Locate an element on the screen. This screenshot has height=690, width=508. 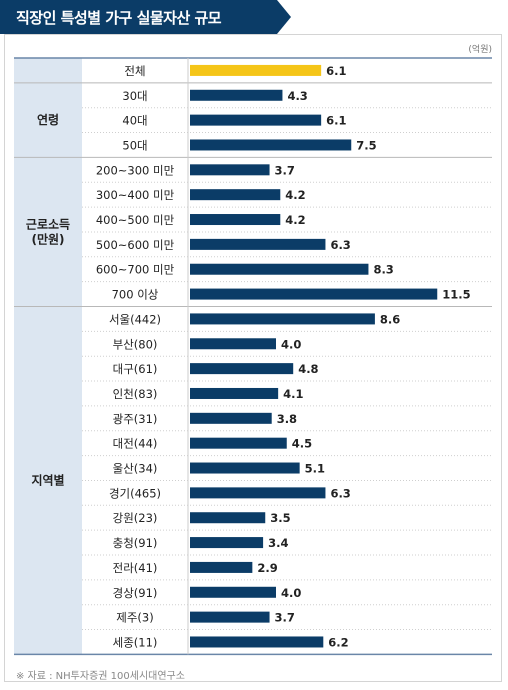
category-label: 40대 is located at coordinates (134, 121).